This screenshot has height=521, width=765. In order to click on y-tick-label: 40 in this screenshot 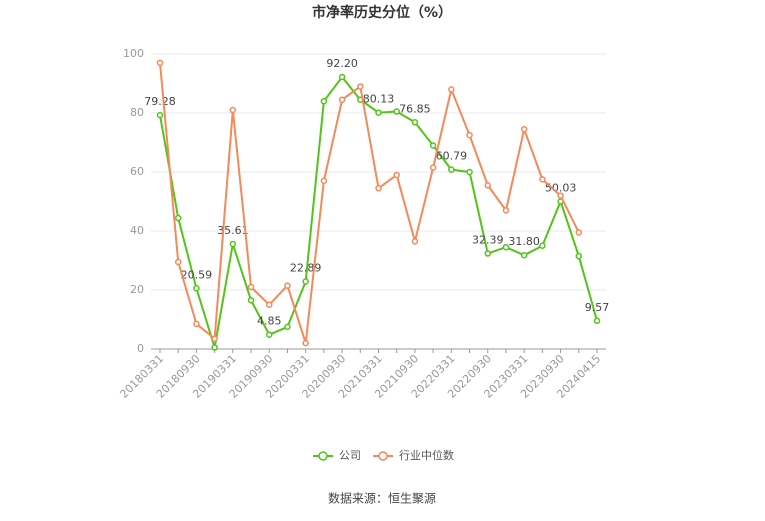, I will do `click(137, 230)`.